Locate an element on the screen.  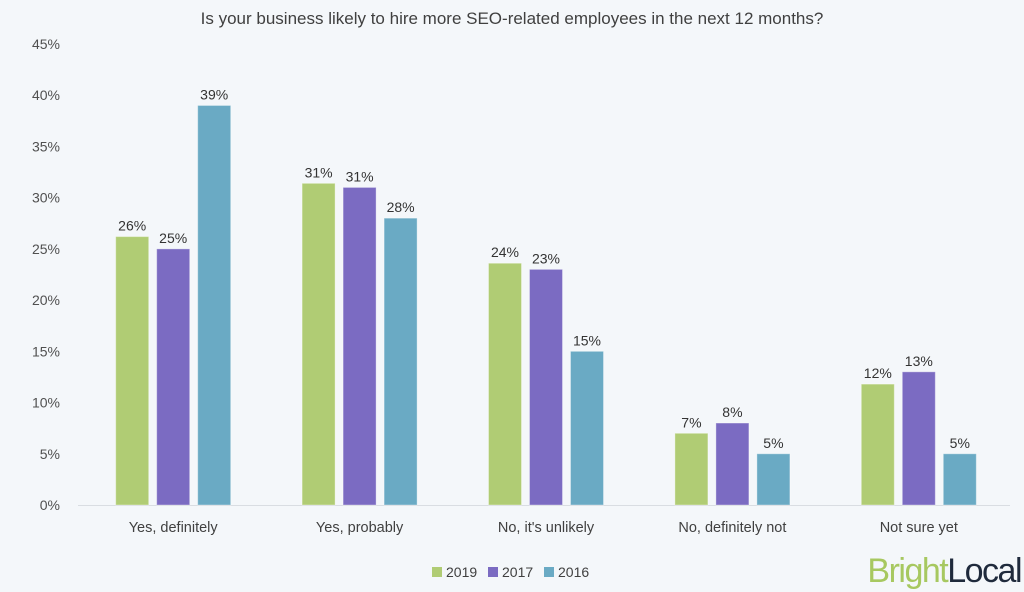
category-label: No, definitely not is located at coordinates (732, 528).